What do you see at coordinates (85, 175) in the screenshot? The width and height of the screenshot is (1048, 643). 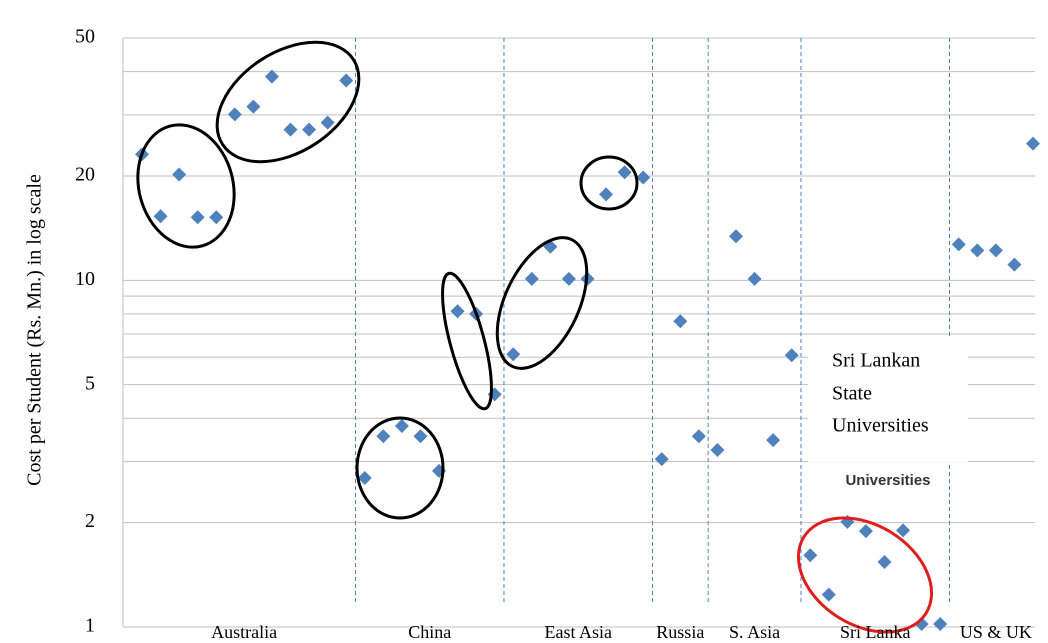 I see `y-tick-label: 20` at bounding box center [85, 175].